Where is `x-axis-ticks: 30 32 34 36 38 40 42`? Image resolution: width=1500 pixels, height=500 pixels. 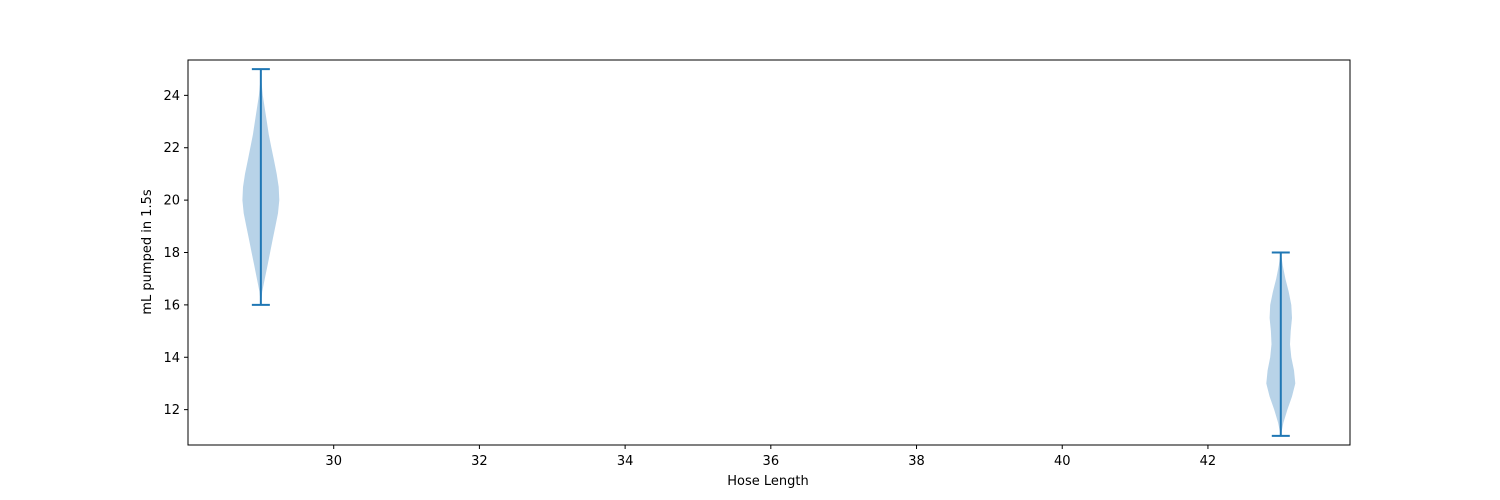 x-axis-ticks: 30 32 34 36 38 40 42 is located at coordinates (770, 457).